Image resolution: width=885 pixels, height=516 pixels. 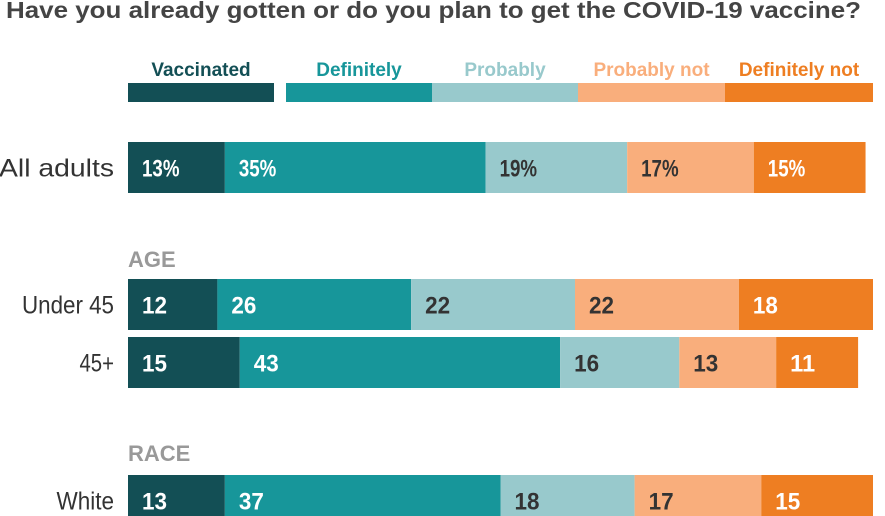 What do you see at coordinates (266, 364) in the screenshot?
I see `value-label-45-definitely: 43` at bounding box center [266, 364].